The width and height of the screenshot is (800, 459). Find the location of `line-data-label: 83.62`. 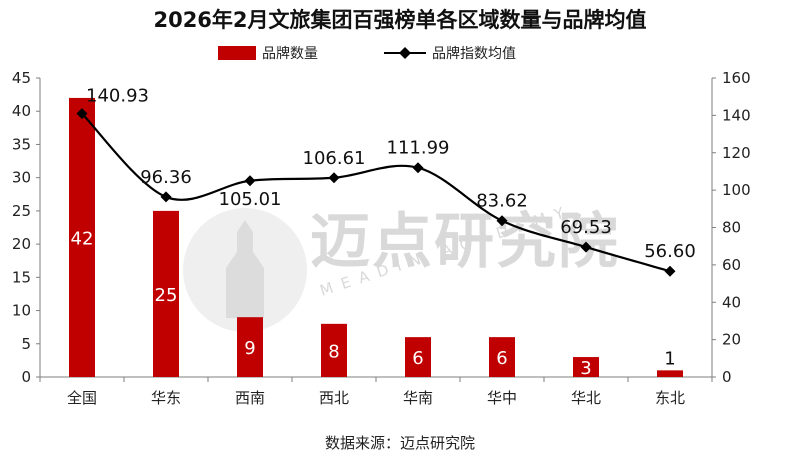

line-data-label: 83.62 is located at coordinates (502, 201).